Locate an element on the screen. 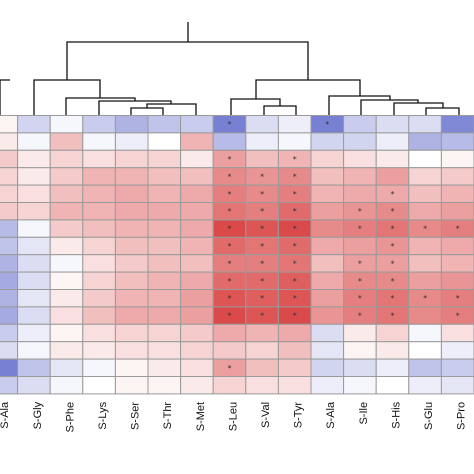  column-label: S-Leu is located at coordinates (233, 416).